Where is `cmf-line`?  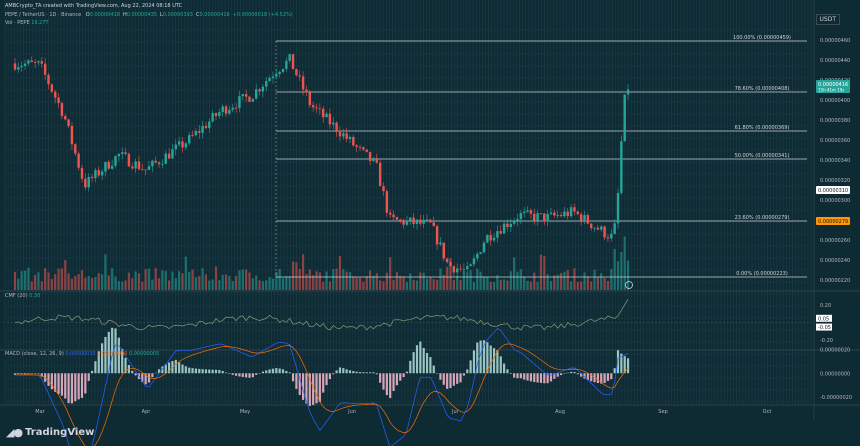 cmf-line is located at coordinates (321, 315).